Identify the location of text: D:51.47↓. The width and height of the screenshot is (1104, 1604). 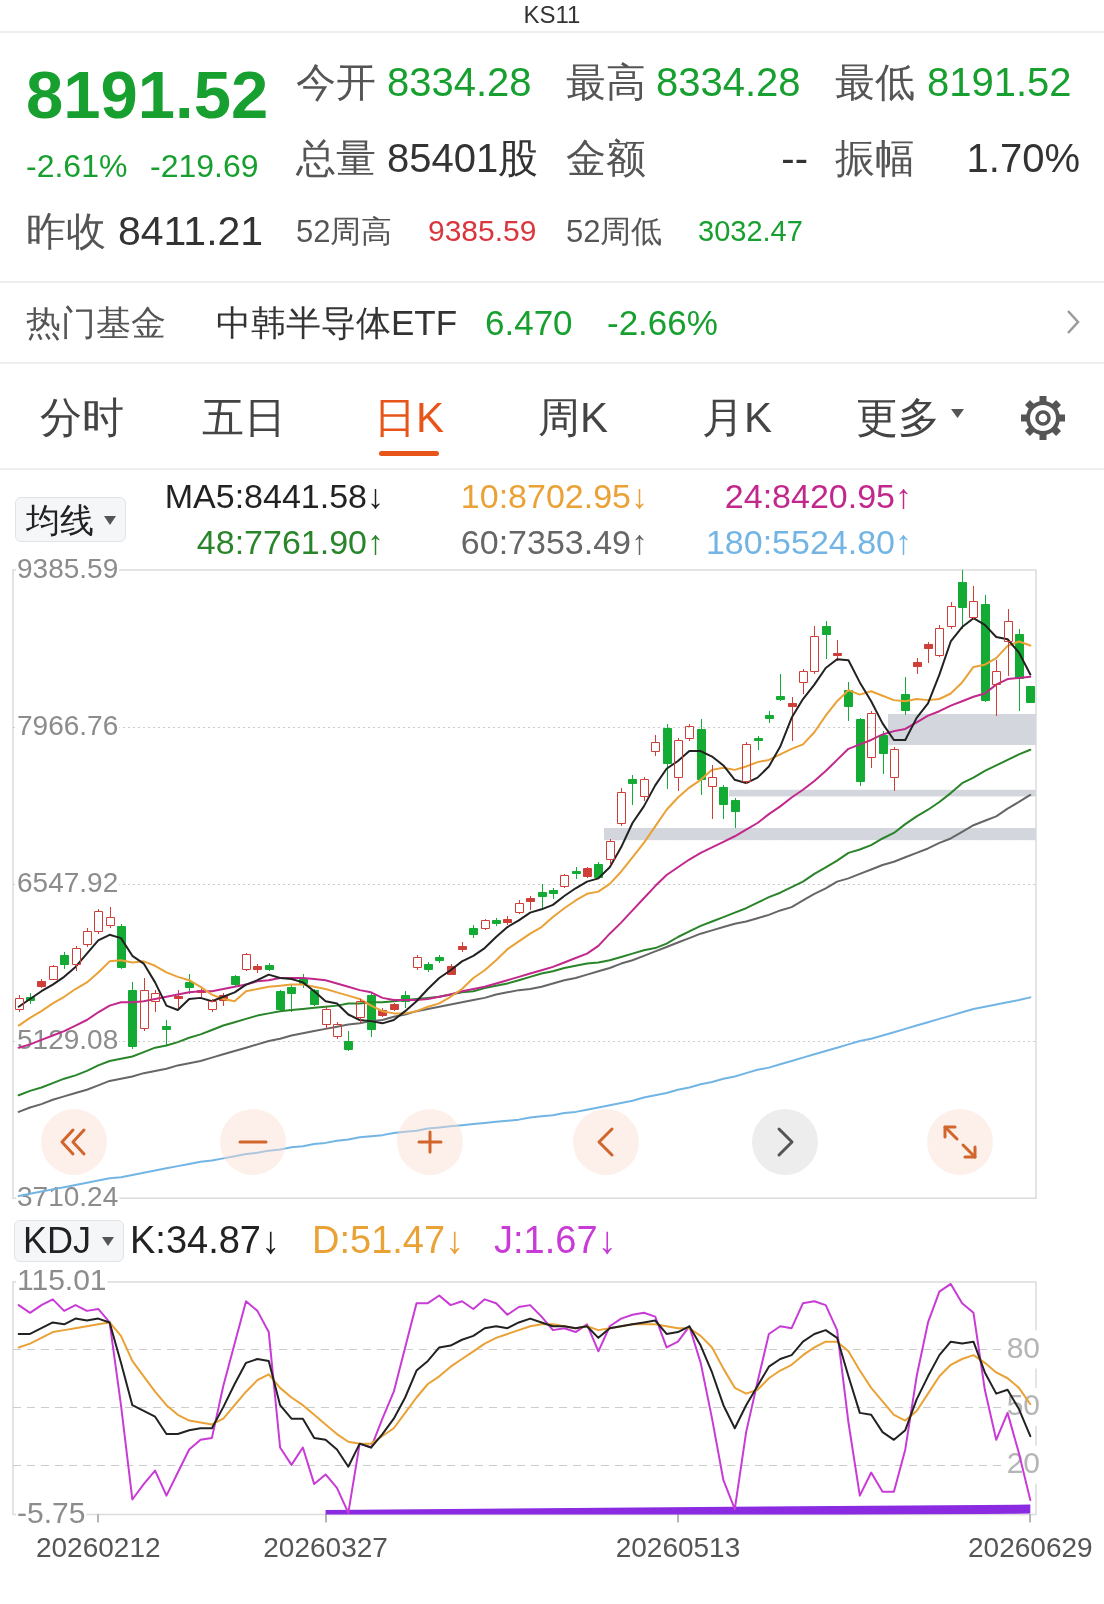
(388, 1240).